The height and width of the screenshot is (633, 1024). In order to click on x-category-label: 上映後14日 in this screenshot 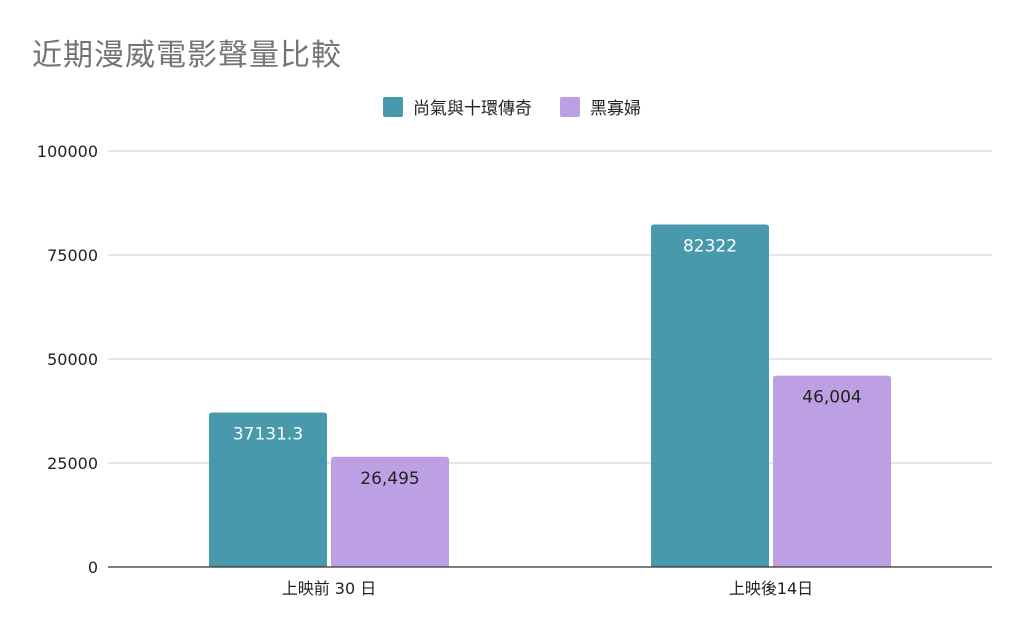, I will do `click(771, 588)`.